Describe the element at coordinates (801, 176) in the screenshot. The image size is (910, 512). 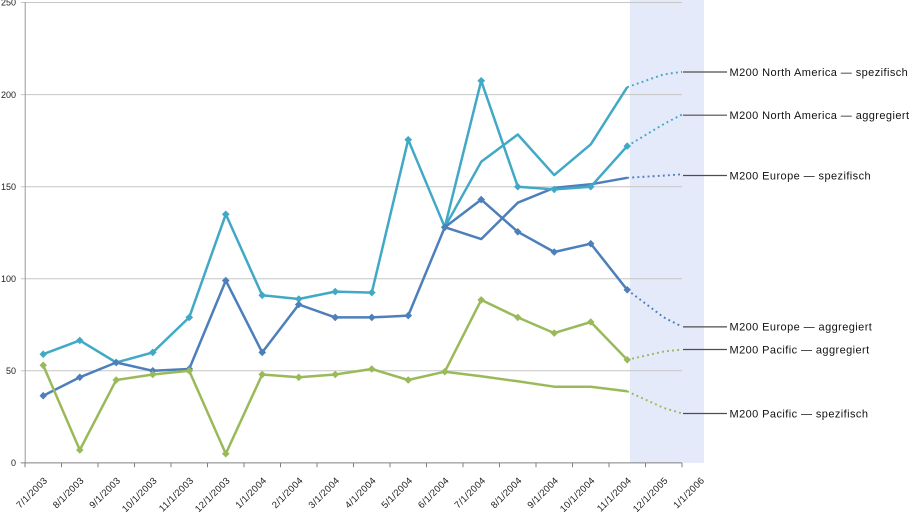
I see `svg-text: M200 Europe — spezifisch` at that location.